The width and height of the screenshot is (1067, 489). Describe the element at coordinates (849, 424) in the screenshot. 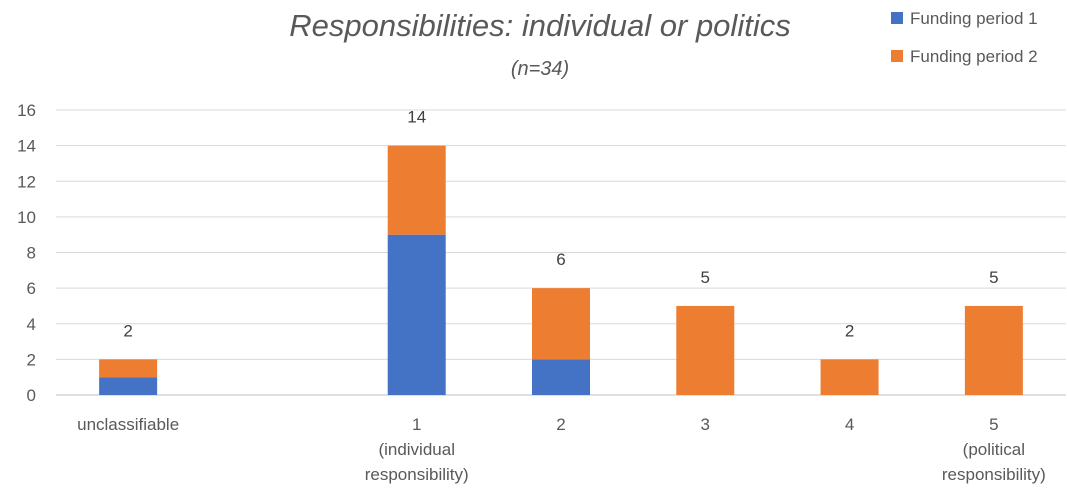

I see `category-label-5-line0: 4` at that location.